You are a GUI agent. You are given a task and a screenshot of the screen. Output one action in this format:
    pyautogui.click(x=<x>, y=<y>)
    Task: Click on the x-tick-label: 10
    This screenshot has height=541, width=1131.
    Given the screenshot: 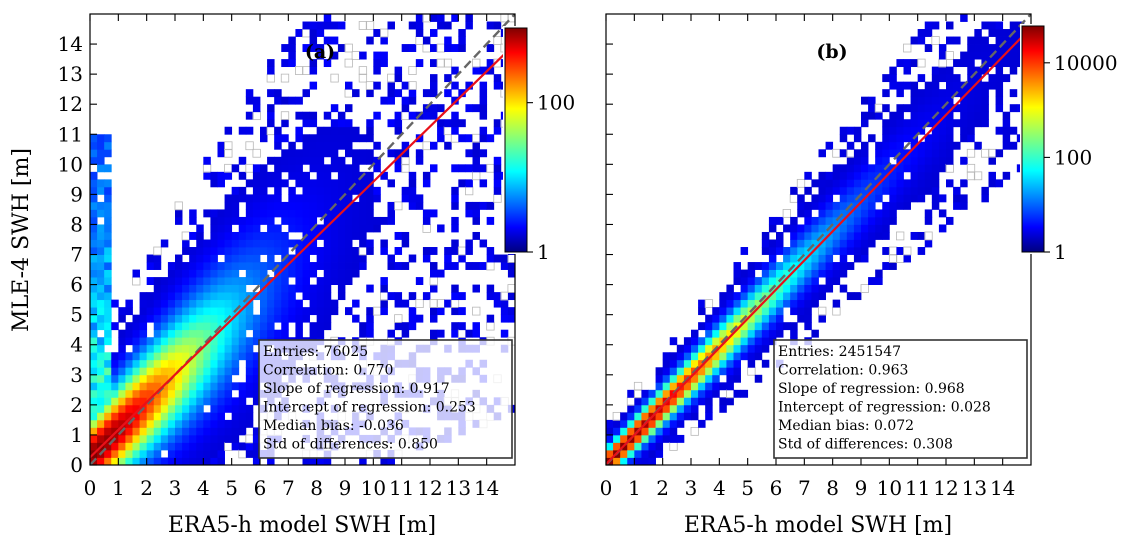 What is the action you would take?
    pyautogui.click(x=373, y=488)
    